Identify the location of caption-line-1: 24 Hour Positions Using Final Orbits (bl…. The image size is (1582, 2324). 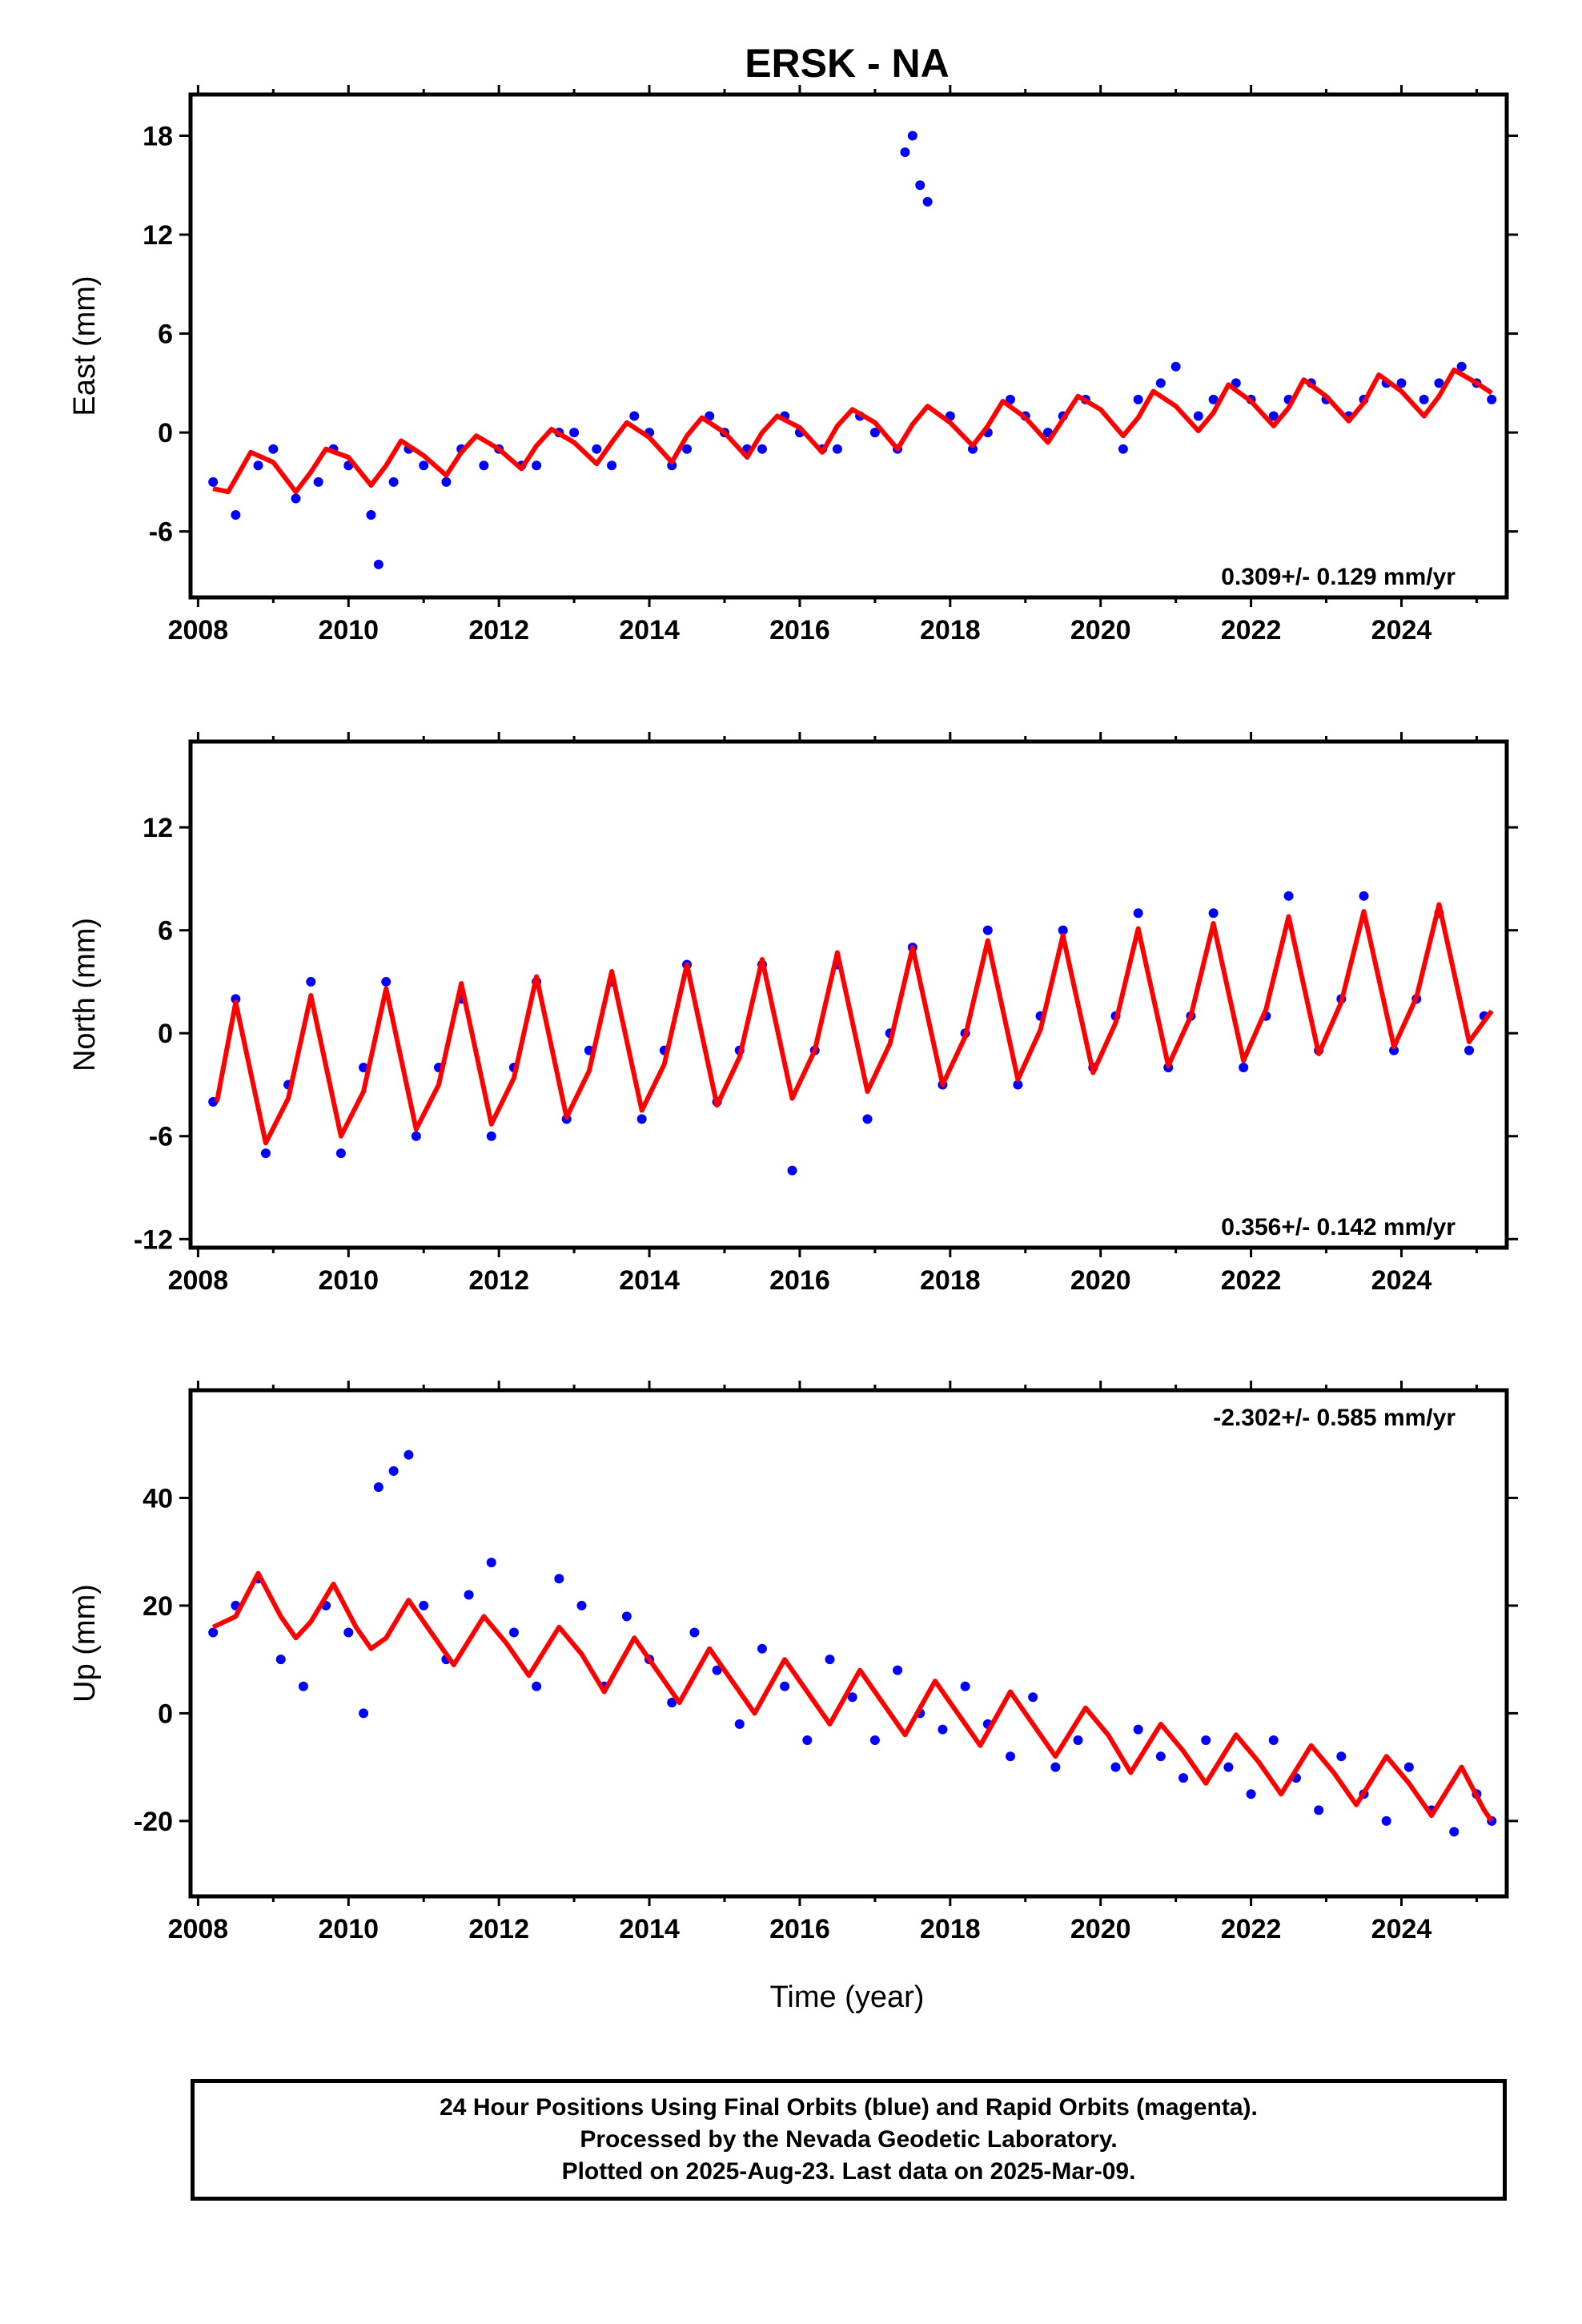
(849, 2107).